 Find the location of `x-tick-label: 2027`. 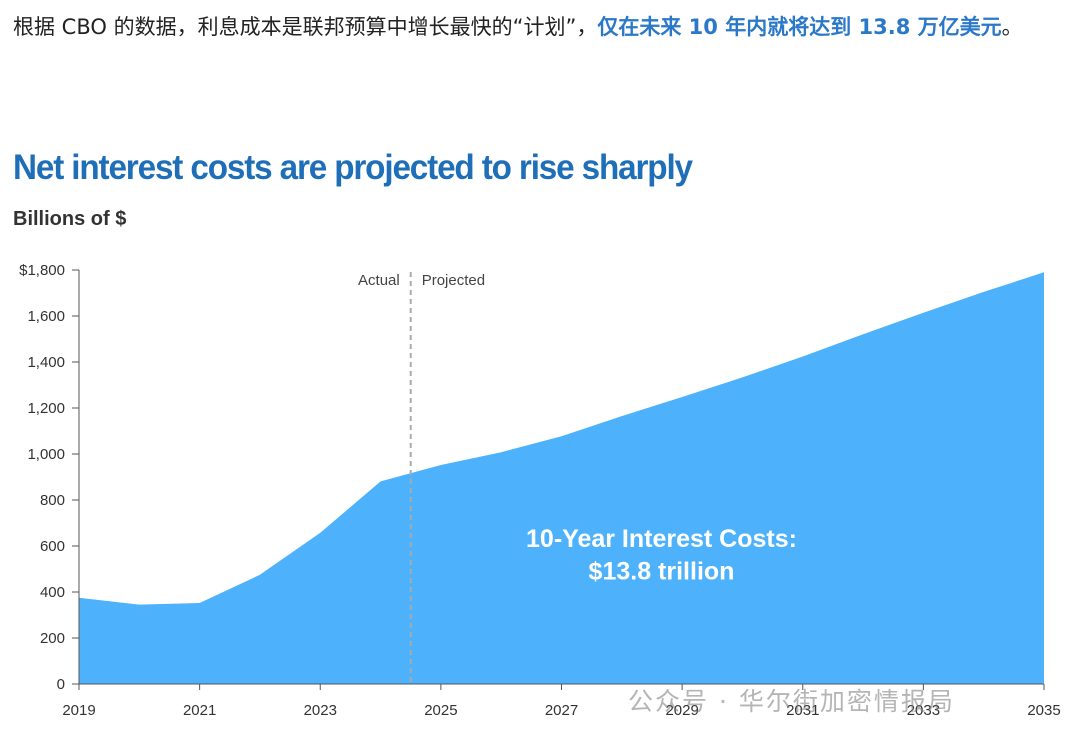

x-tick-label: 2027 is located at coordinates (561, 710).